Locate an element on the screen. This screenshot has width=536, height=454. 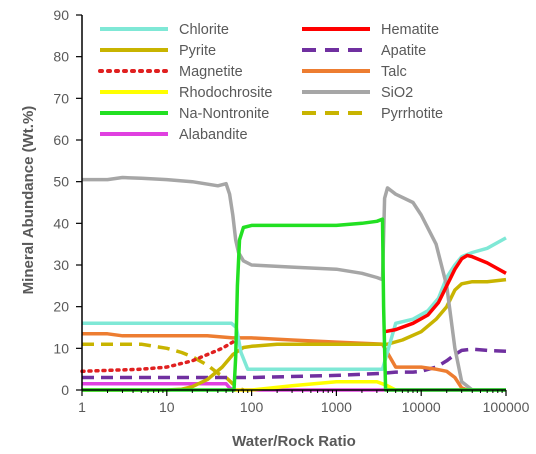
x-tick-label: 10000 is located at coordinates (421, 407).